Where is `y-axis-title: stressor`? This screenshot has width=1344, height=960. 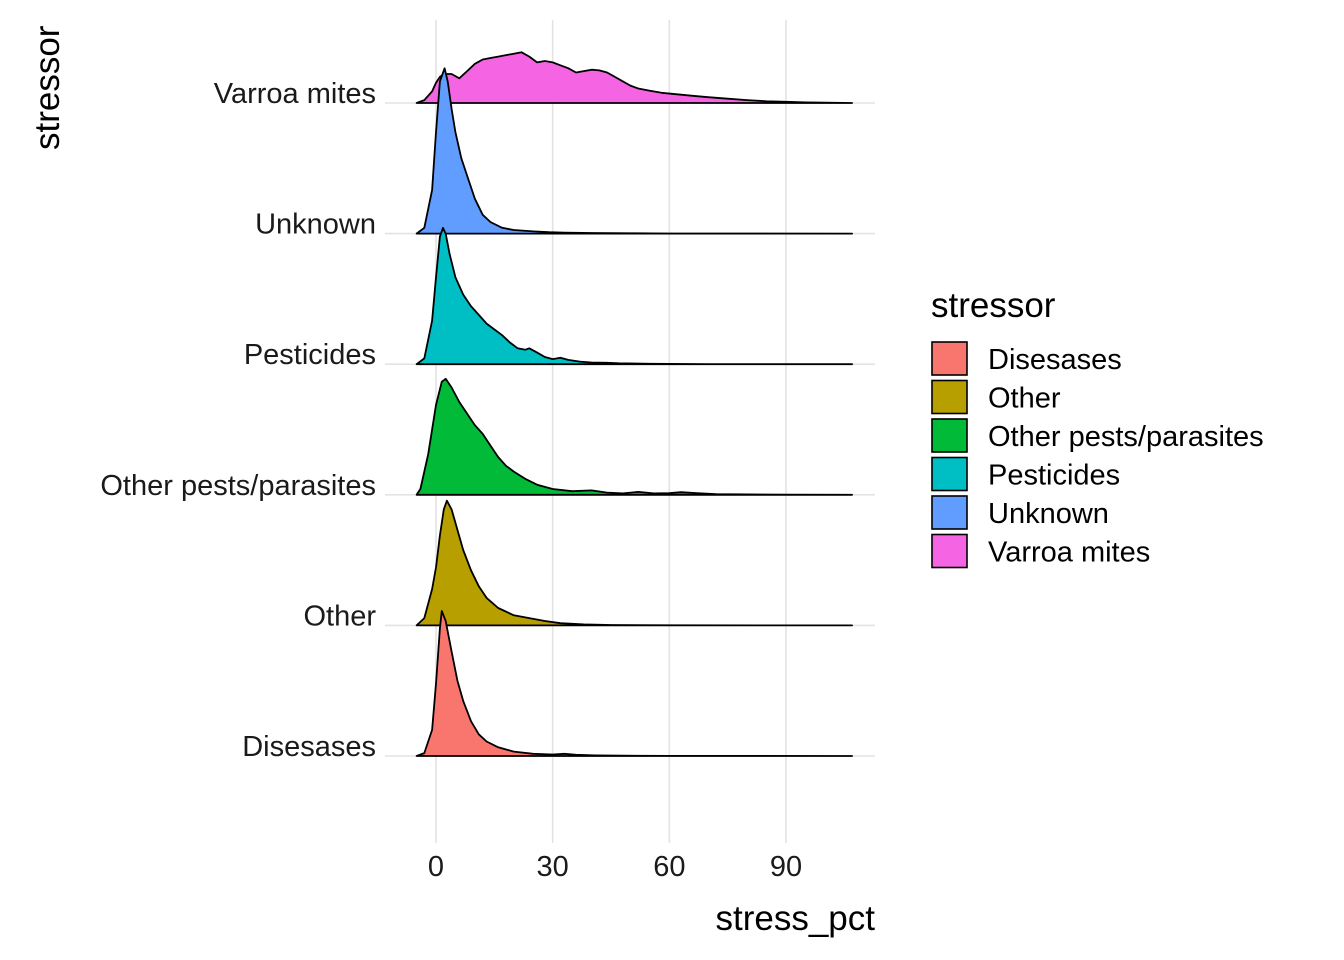
y-axis-title: stressor is located at coordinates (47, 87).